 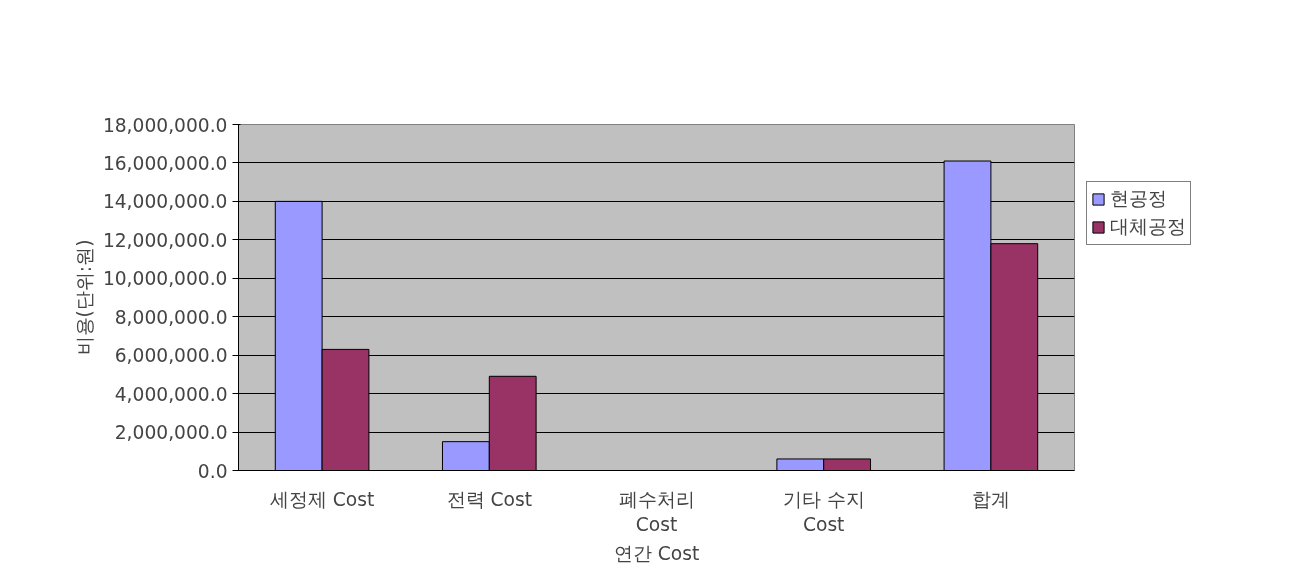 I want to click on x-tick-label: 폐수처리 Cost, so click(x=656, y=511).